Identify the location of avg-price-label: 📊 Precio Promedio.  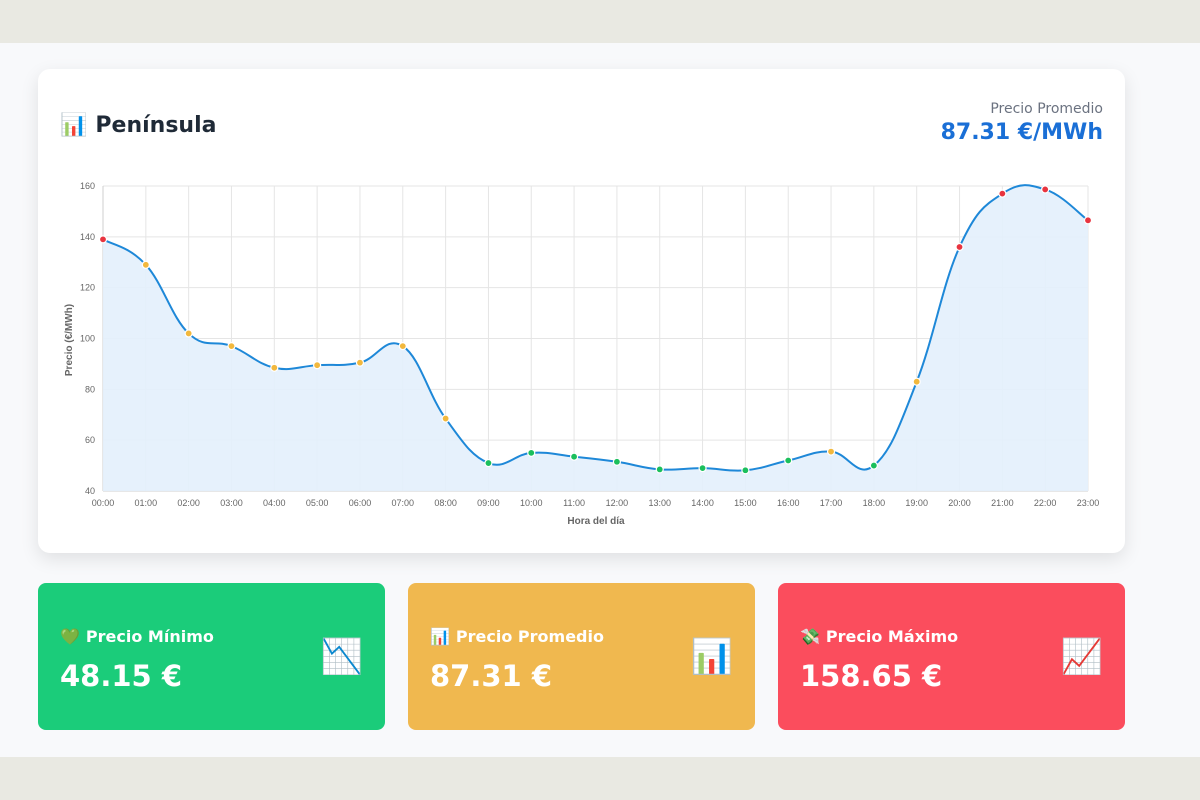
(517, 636).